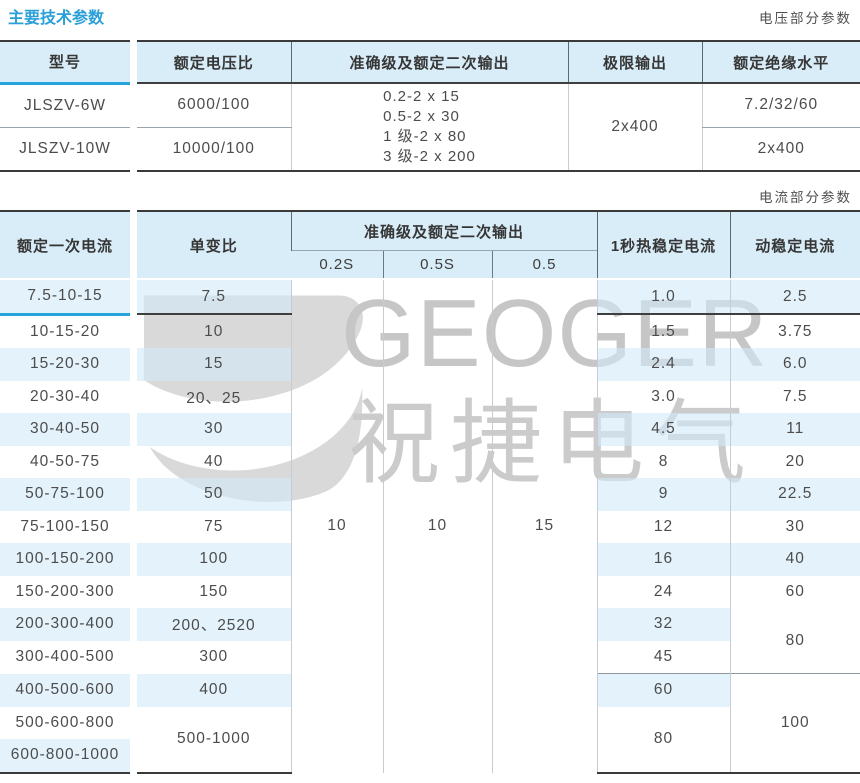  I want to click on accuracy-line: 3 级-2 x 200, so click(429, 156).